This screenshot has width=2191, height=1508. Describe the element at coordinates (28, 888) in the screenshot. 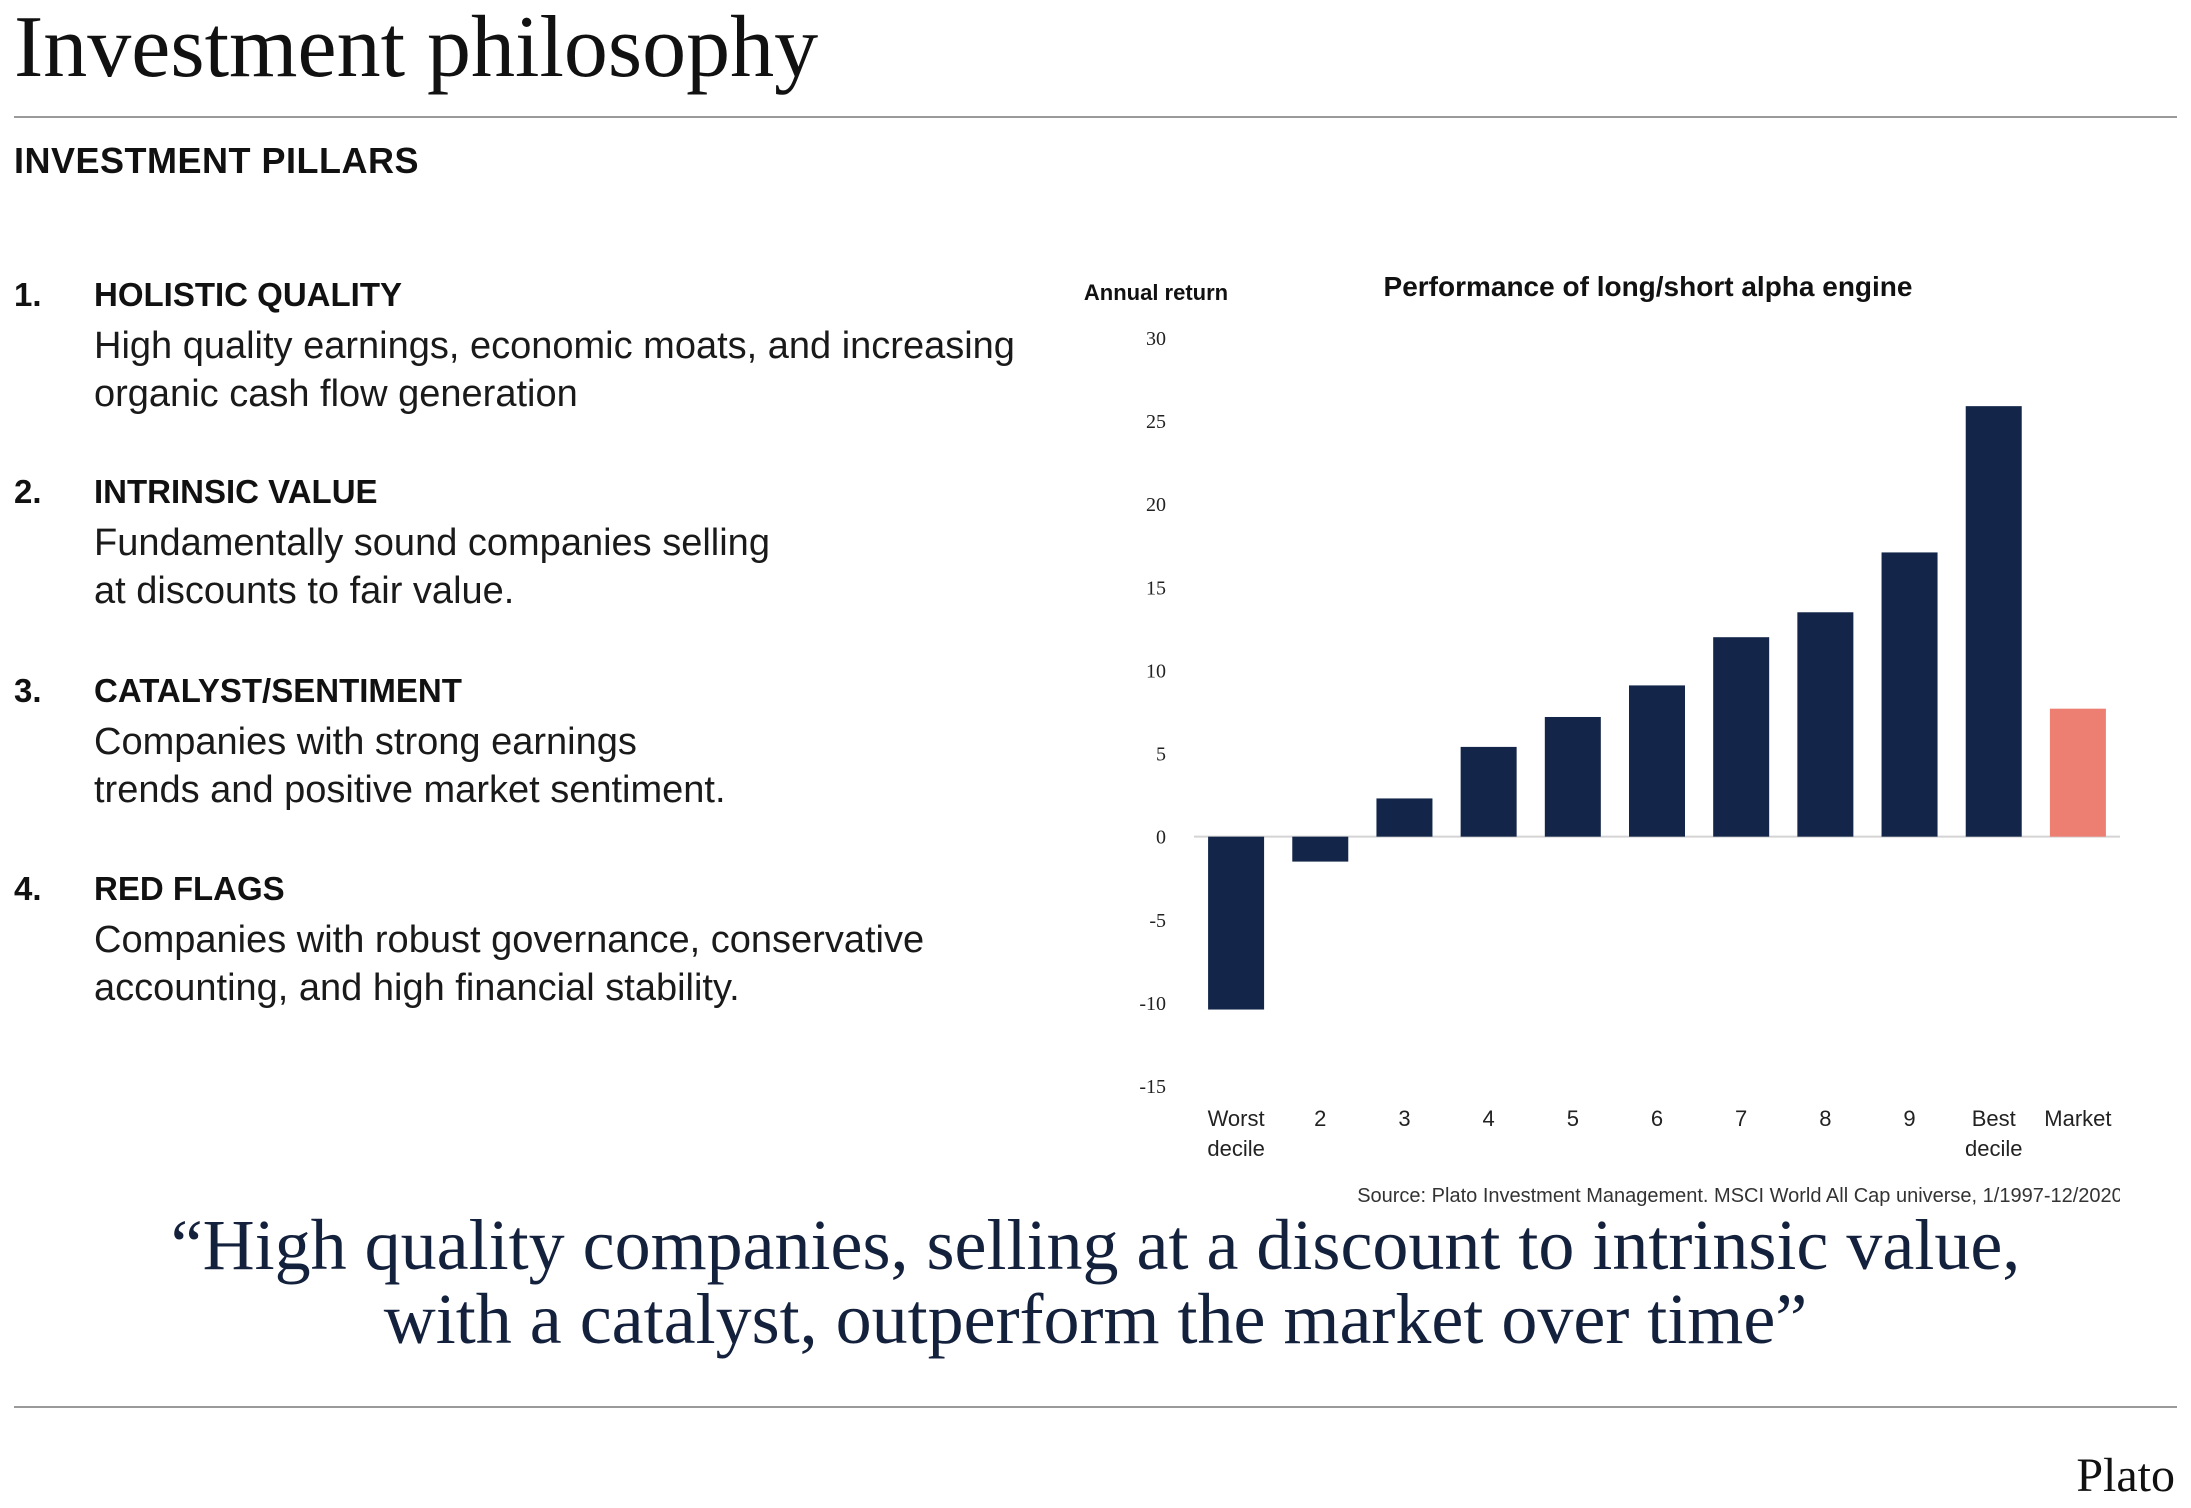

I see `pillar-number: 4.` at that location.